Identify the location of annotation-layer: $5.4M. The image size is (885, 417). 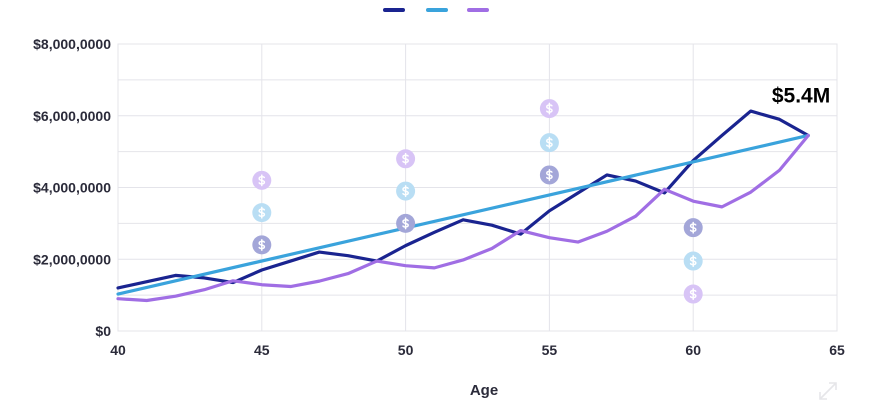
(801, 95).